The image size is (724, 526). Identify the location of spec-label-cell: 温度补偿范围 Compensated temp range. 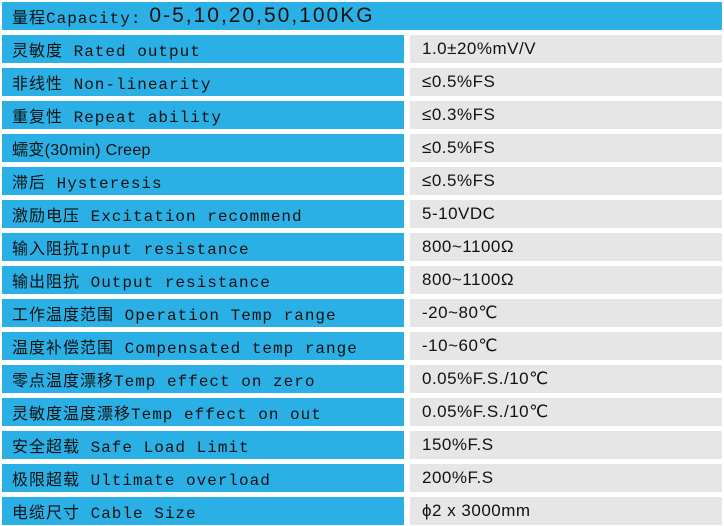
(203, 346).